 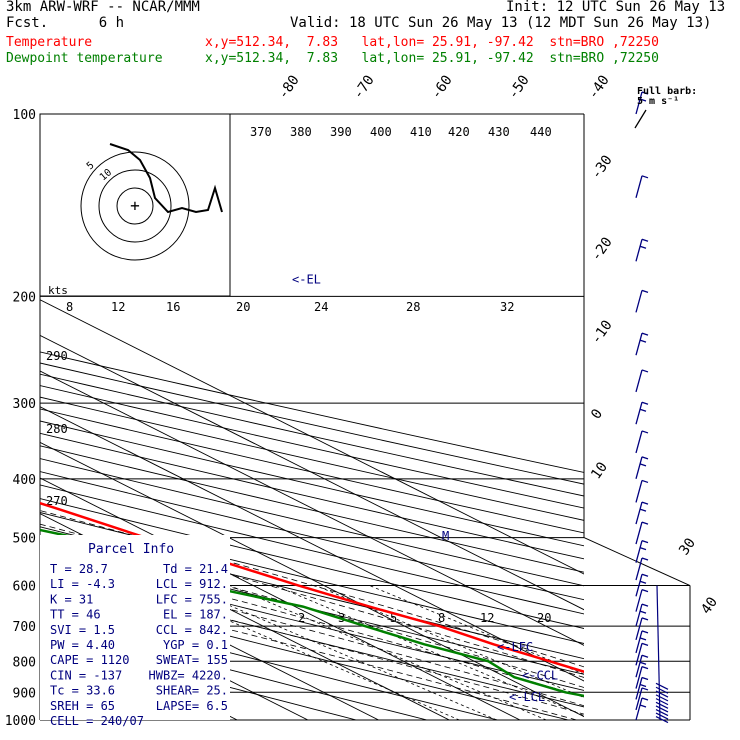 I want to click on parcel-info-right: Td = 21.4, so click(x=195, y=569).